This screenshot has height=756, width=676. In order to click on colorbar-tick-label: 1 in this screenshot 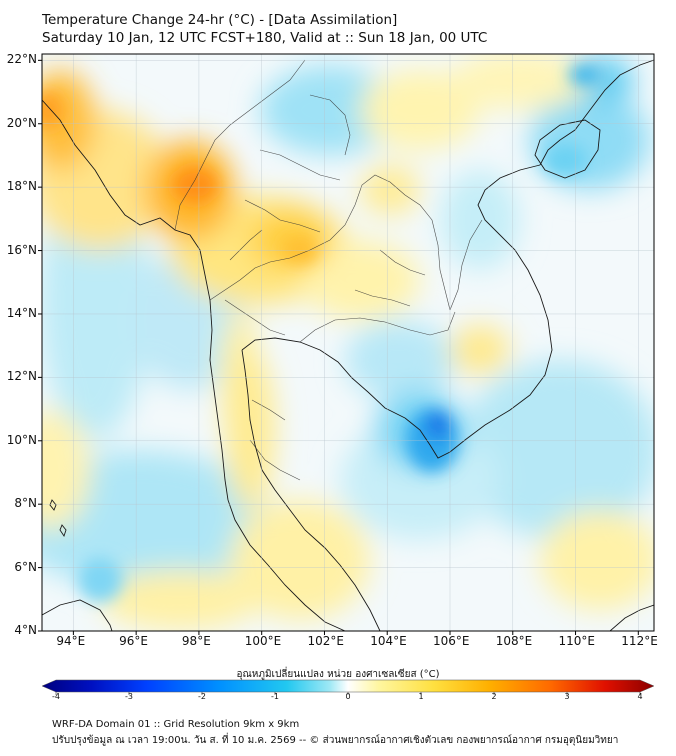, I will do `click(421, 696)`.